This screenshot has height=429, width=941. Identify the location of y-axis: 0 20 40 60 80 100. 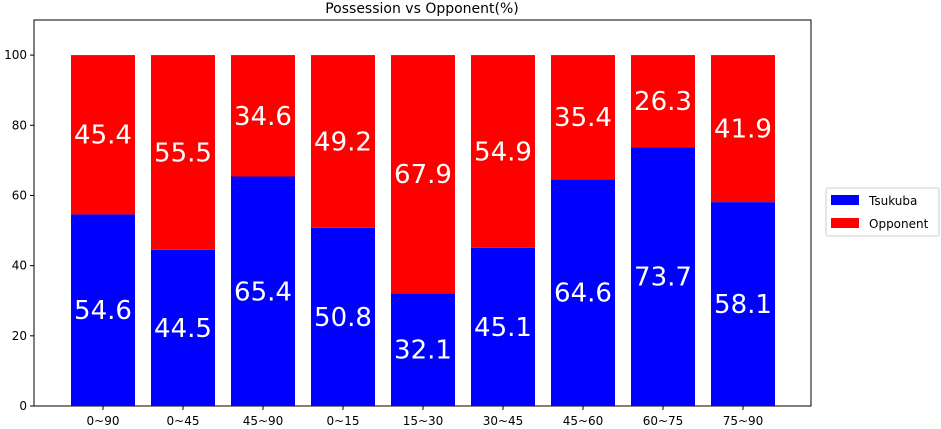
(19, 230).